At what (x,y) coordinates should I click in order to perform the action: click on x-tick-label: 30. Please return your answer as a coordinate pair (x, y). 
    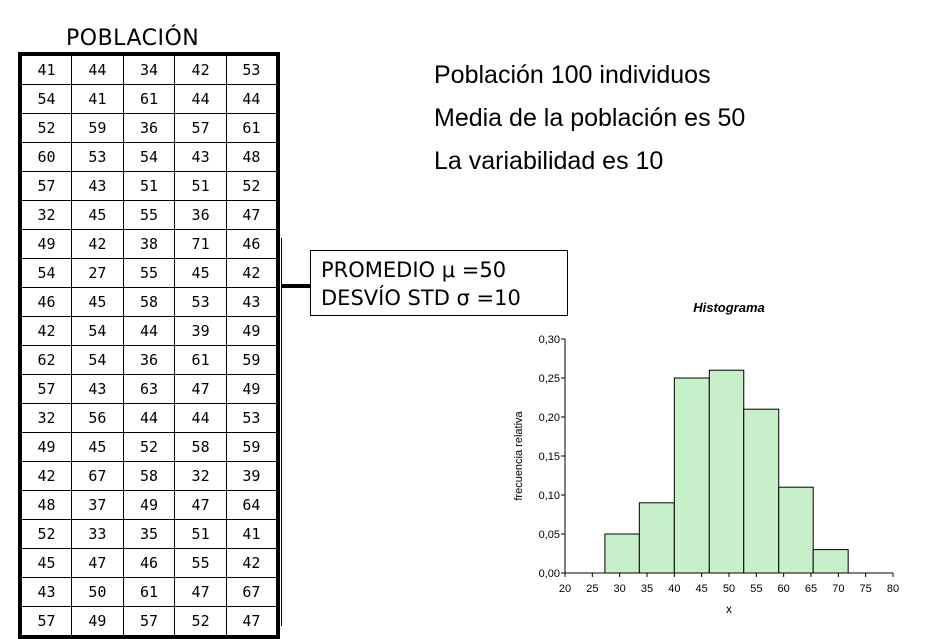
    Looking at the image, I should click on (620, 589).